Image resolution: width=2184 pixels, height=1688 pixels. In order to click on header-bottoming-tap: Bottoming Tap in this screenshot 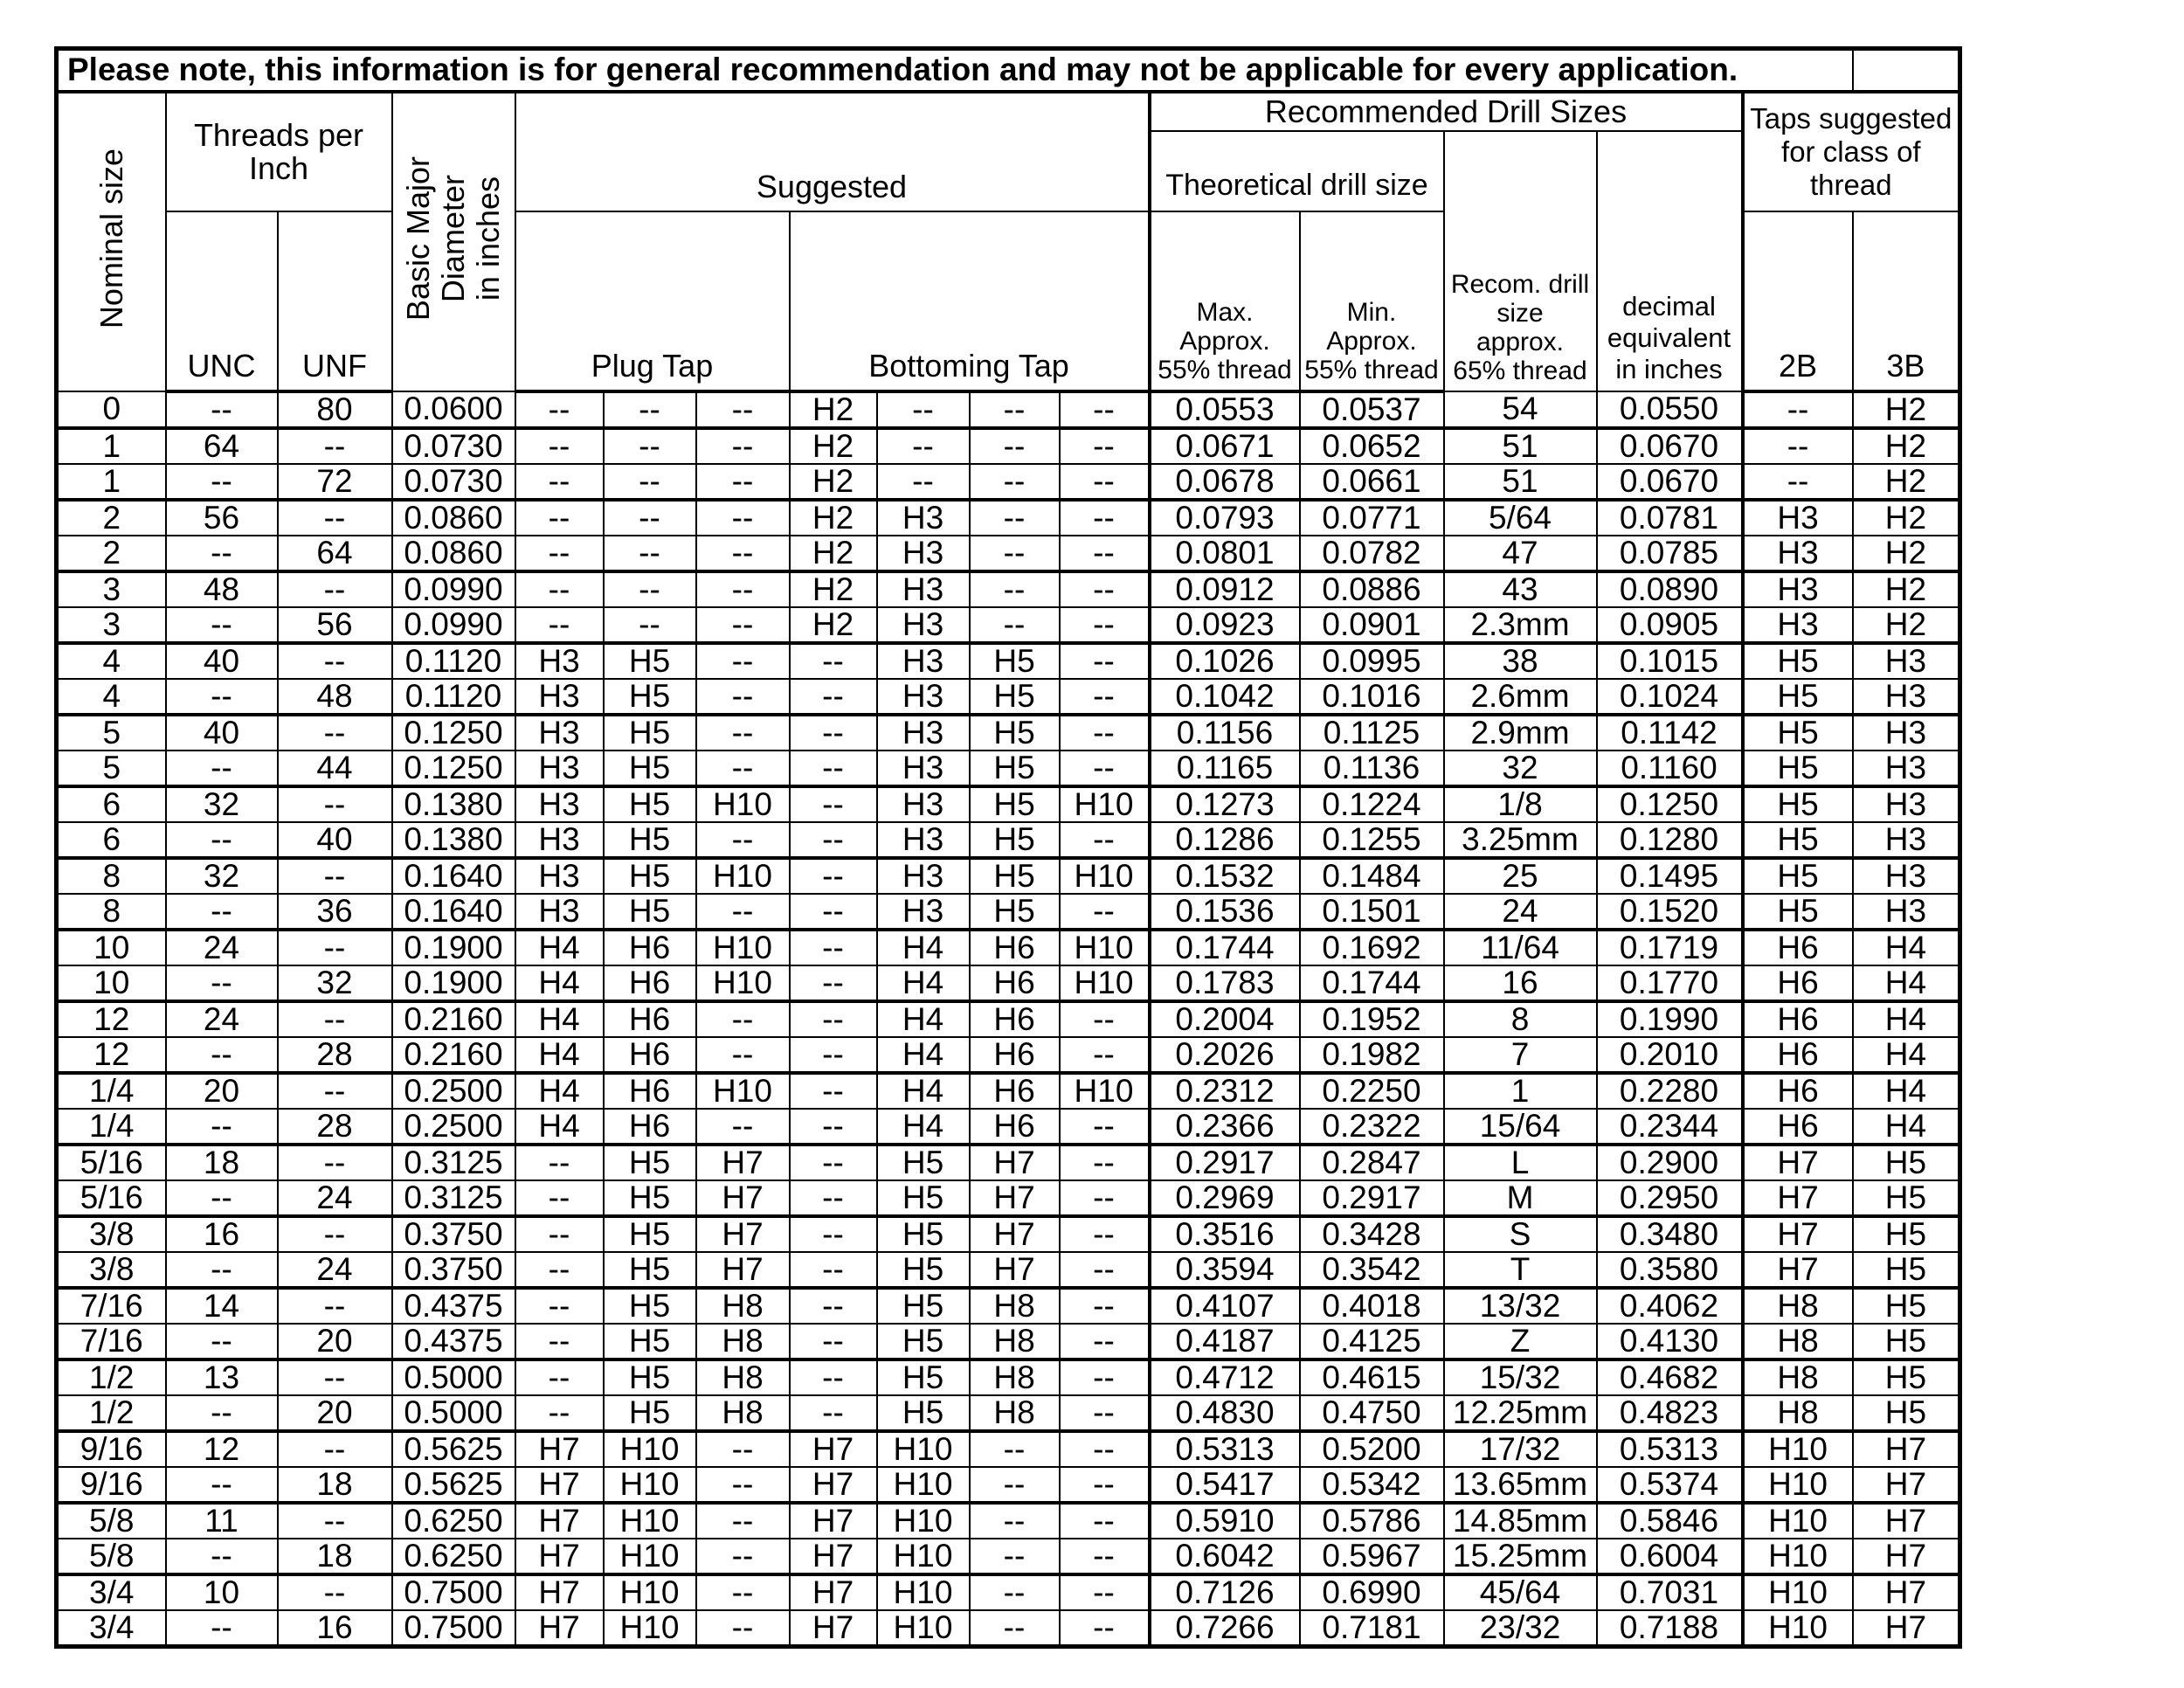, I will do `click(969, 301)`.